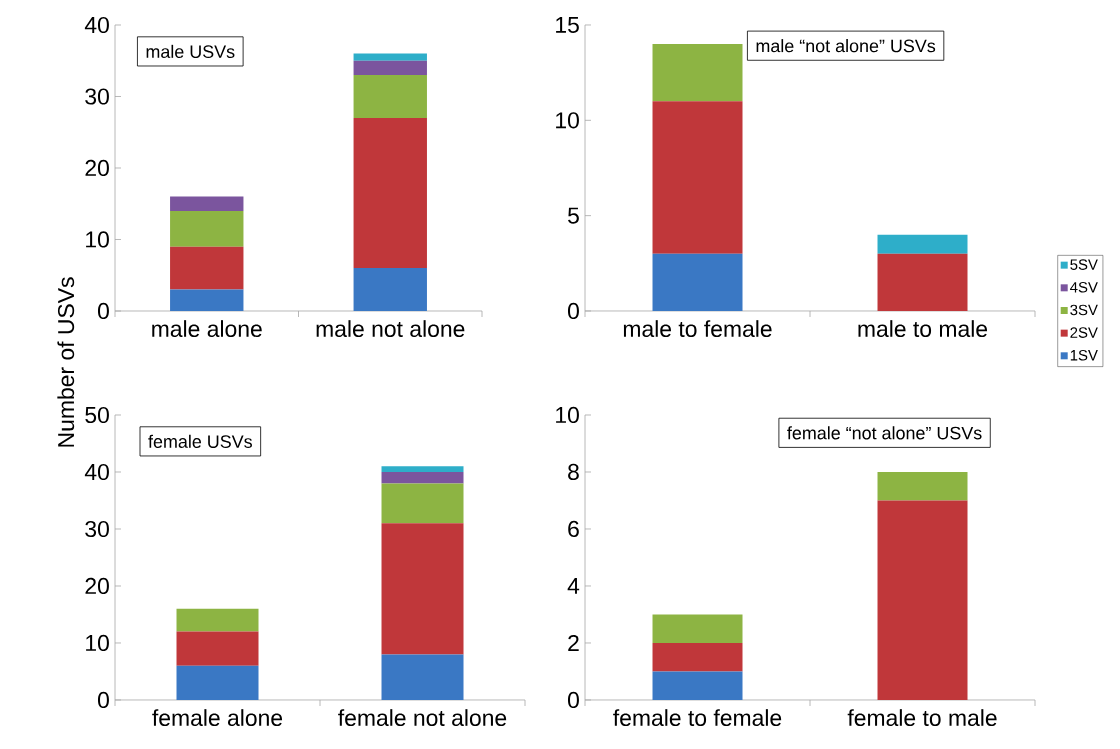 Image resolution: width=1120 pixels, height=749 pixels. Describe the element at coordinates (573, 586) in the screenshot. I see `y-tick-label: 4` at that location.